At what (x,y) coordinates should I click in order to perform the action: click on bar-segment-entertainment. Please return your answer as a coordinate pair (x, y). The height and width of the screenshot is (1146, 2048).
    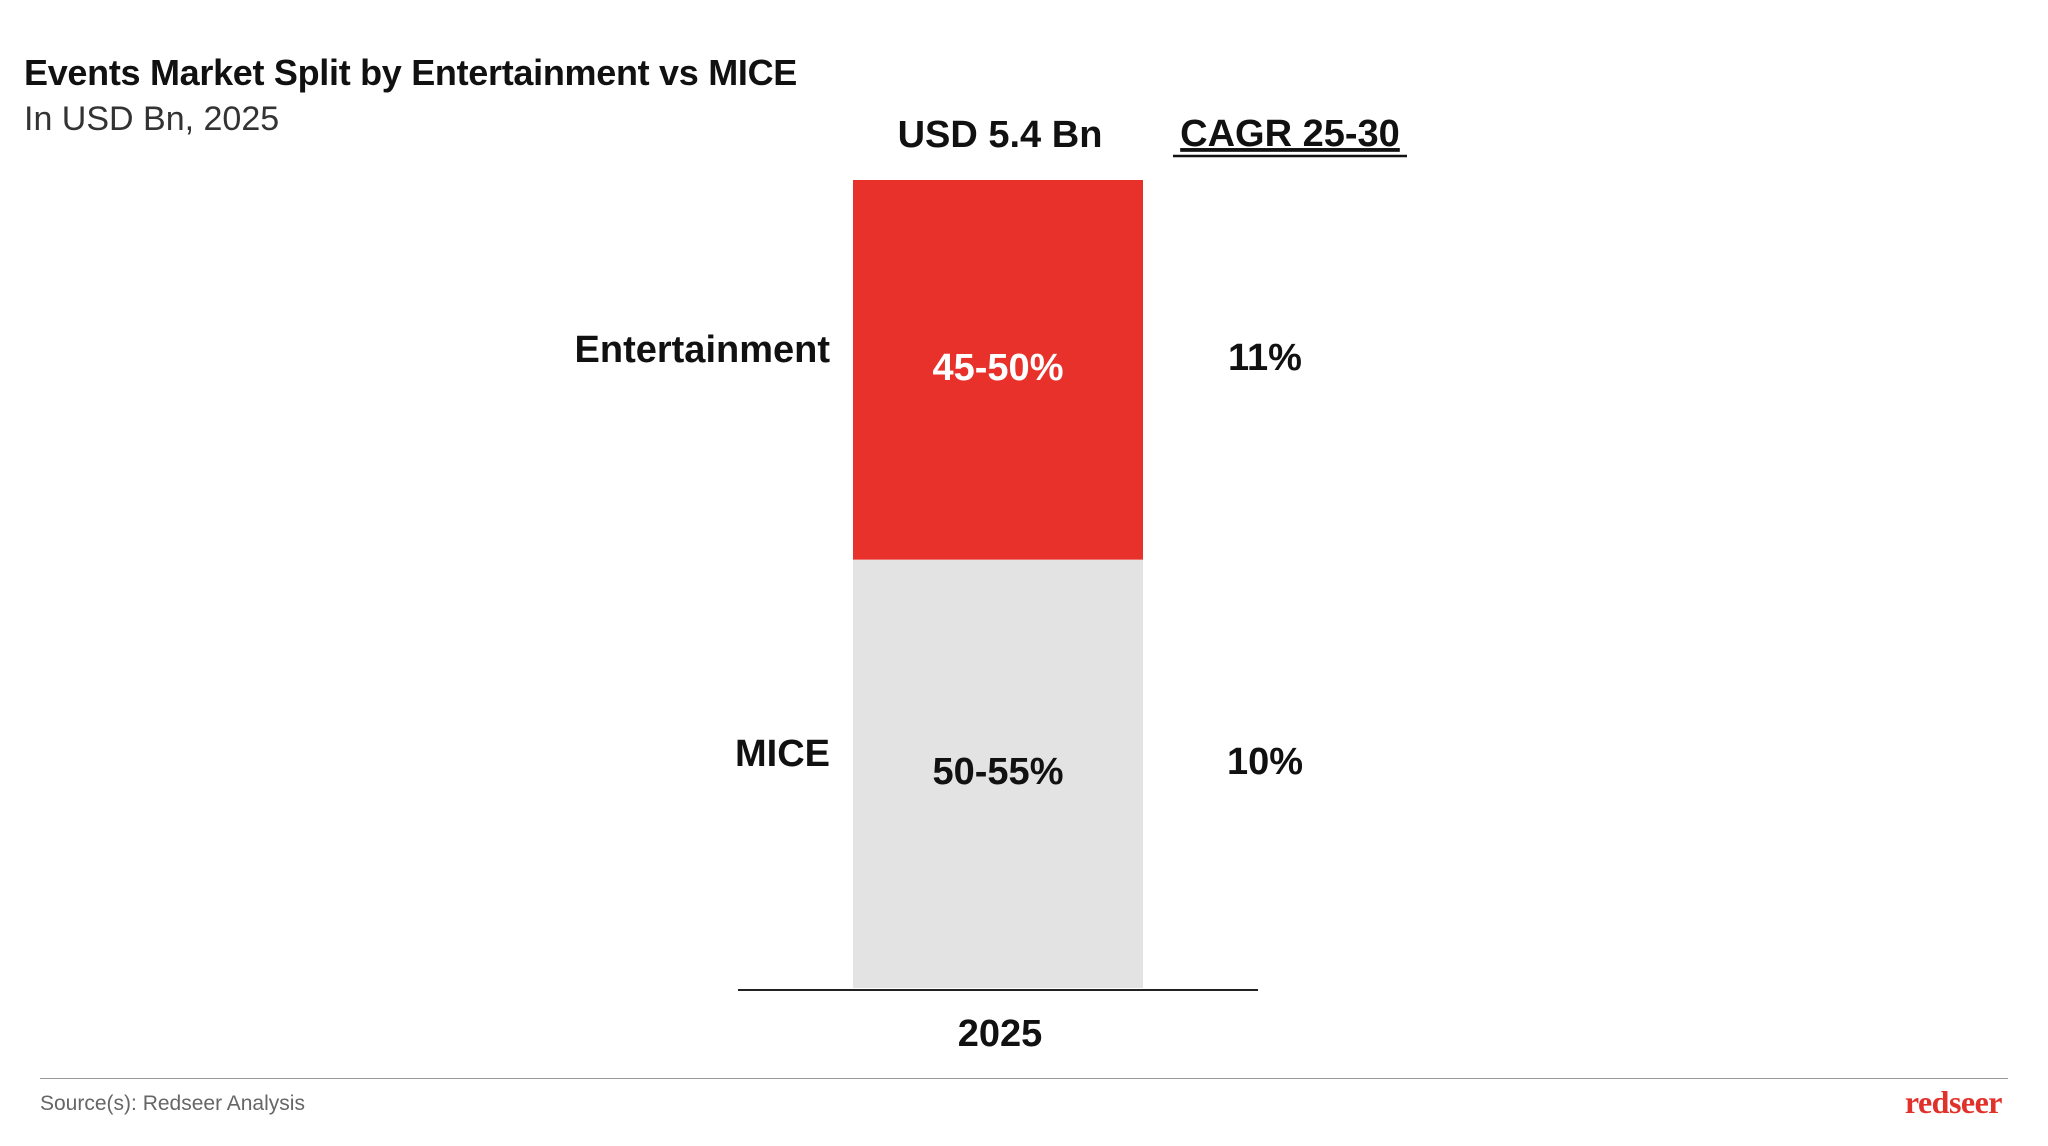
    Looking at the image, I should click on (998, 370).